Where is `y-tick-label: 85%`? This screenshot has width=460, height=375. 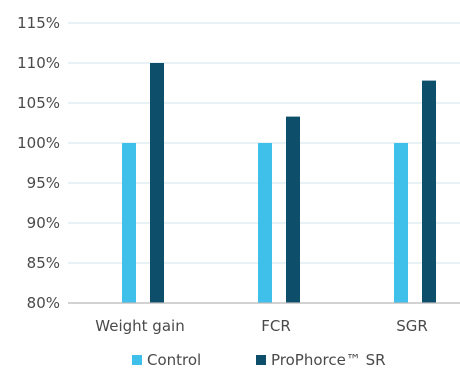
y-tick-label: 85% is located at coordinates (43, 263).